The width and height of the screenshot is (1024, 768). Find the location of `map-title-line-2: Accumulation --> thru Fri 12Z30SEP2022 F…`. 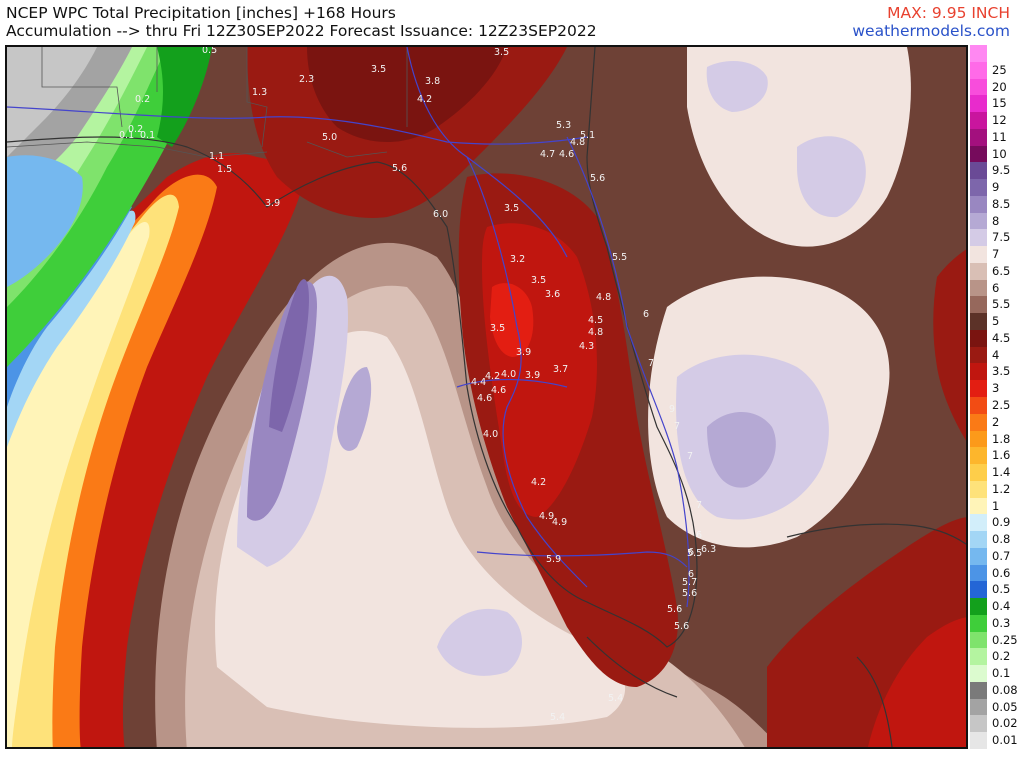

map-title-line-2: Accumulation --> thru Fri 12Z30SEP2022 F… is located at coordinates (301, 31).